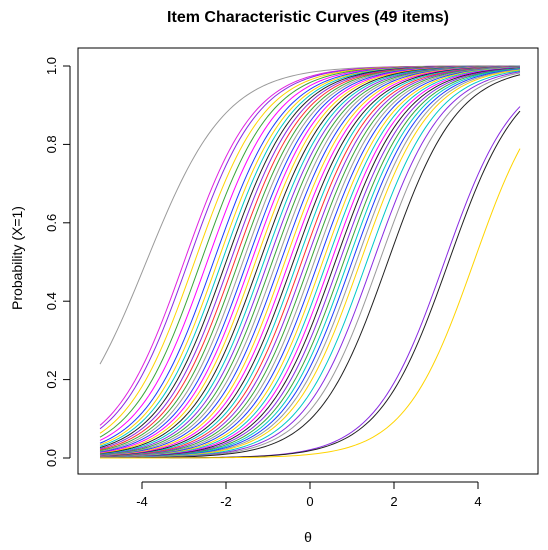 This screenshot has height=550, width=548. I want to click on y-axis: 0.0 0.2 0.4 0.6 0.8 1.0, so click(57, 262).